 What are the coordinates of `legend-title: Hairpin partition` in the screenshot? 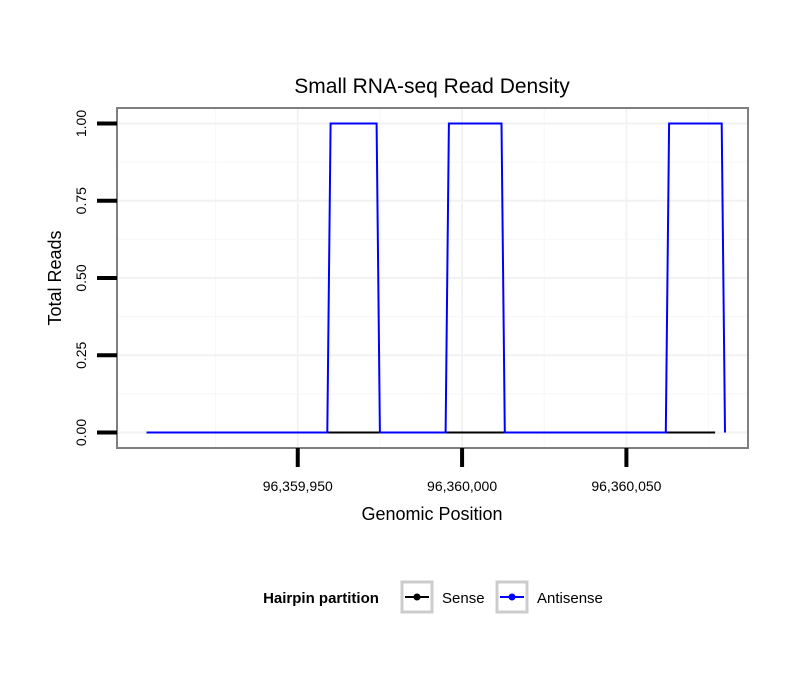 It's located at (321, 598).